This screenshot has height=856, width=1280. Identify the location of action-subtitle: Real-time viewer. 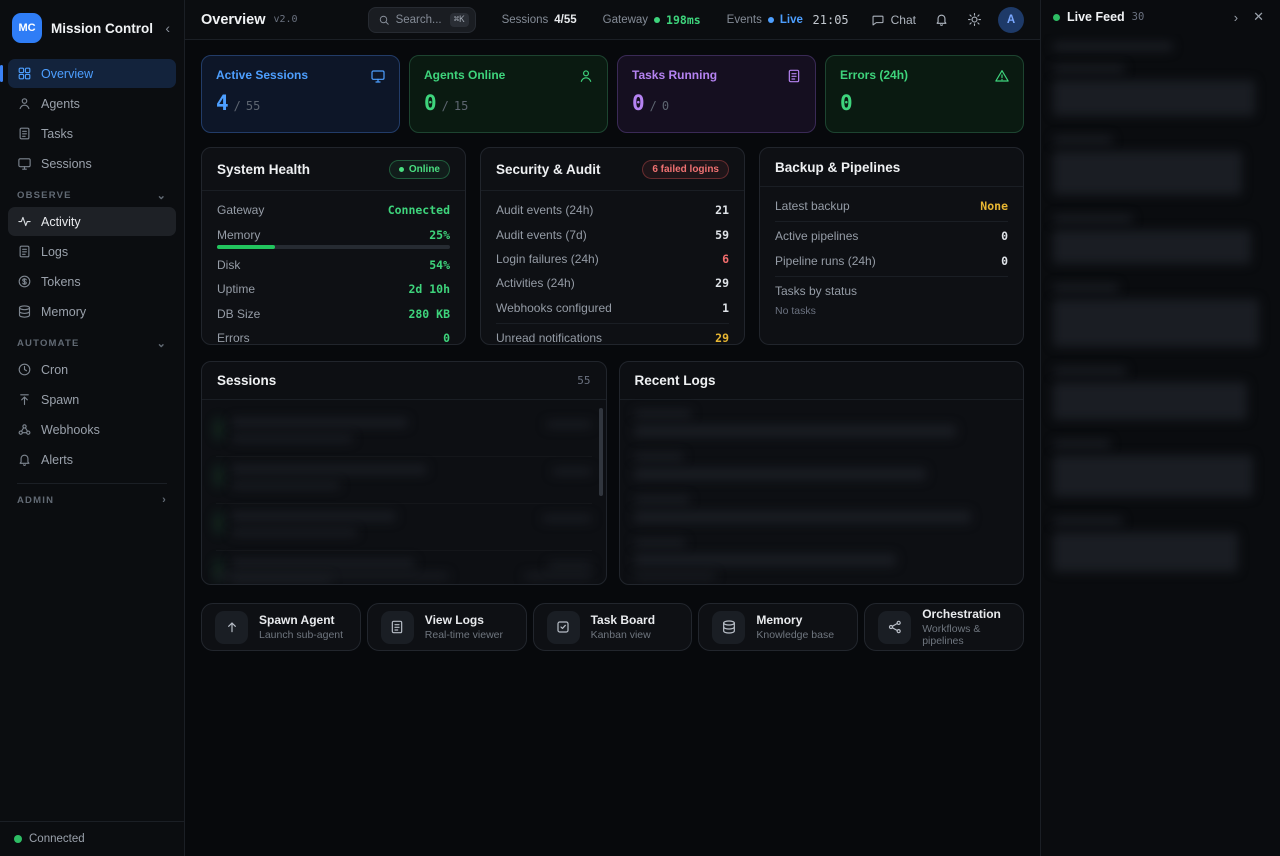
(463, 635).